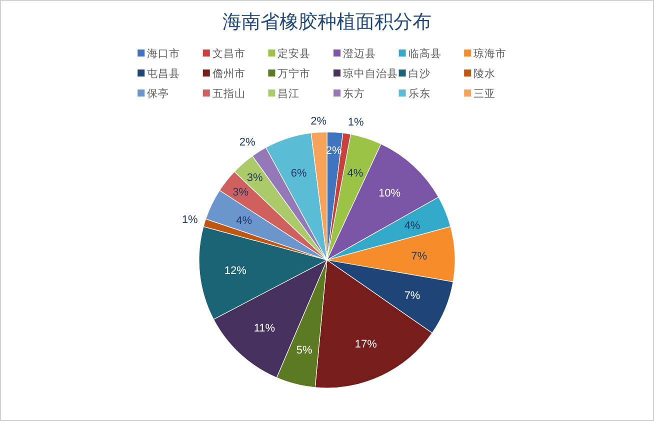 This screenshot has height=421, width=654. What do you see at coordinates (289, 94) in the screenshot?
I see `legend-label: 昌江` at bounding box center [289, 94].